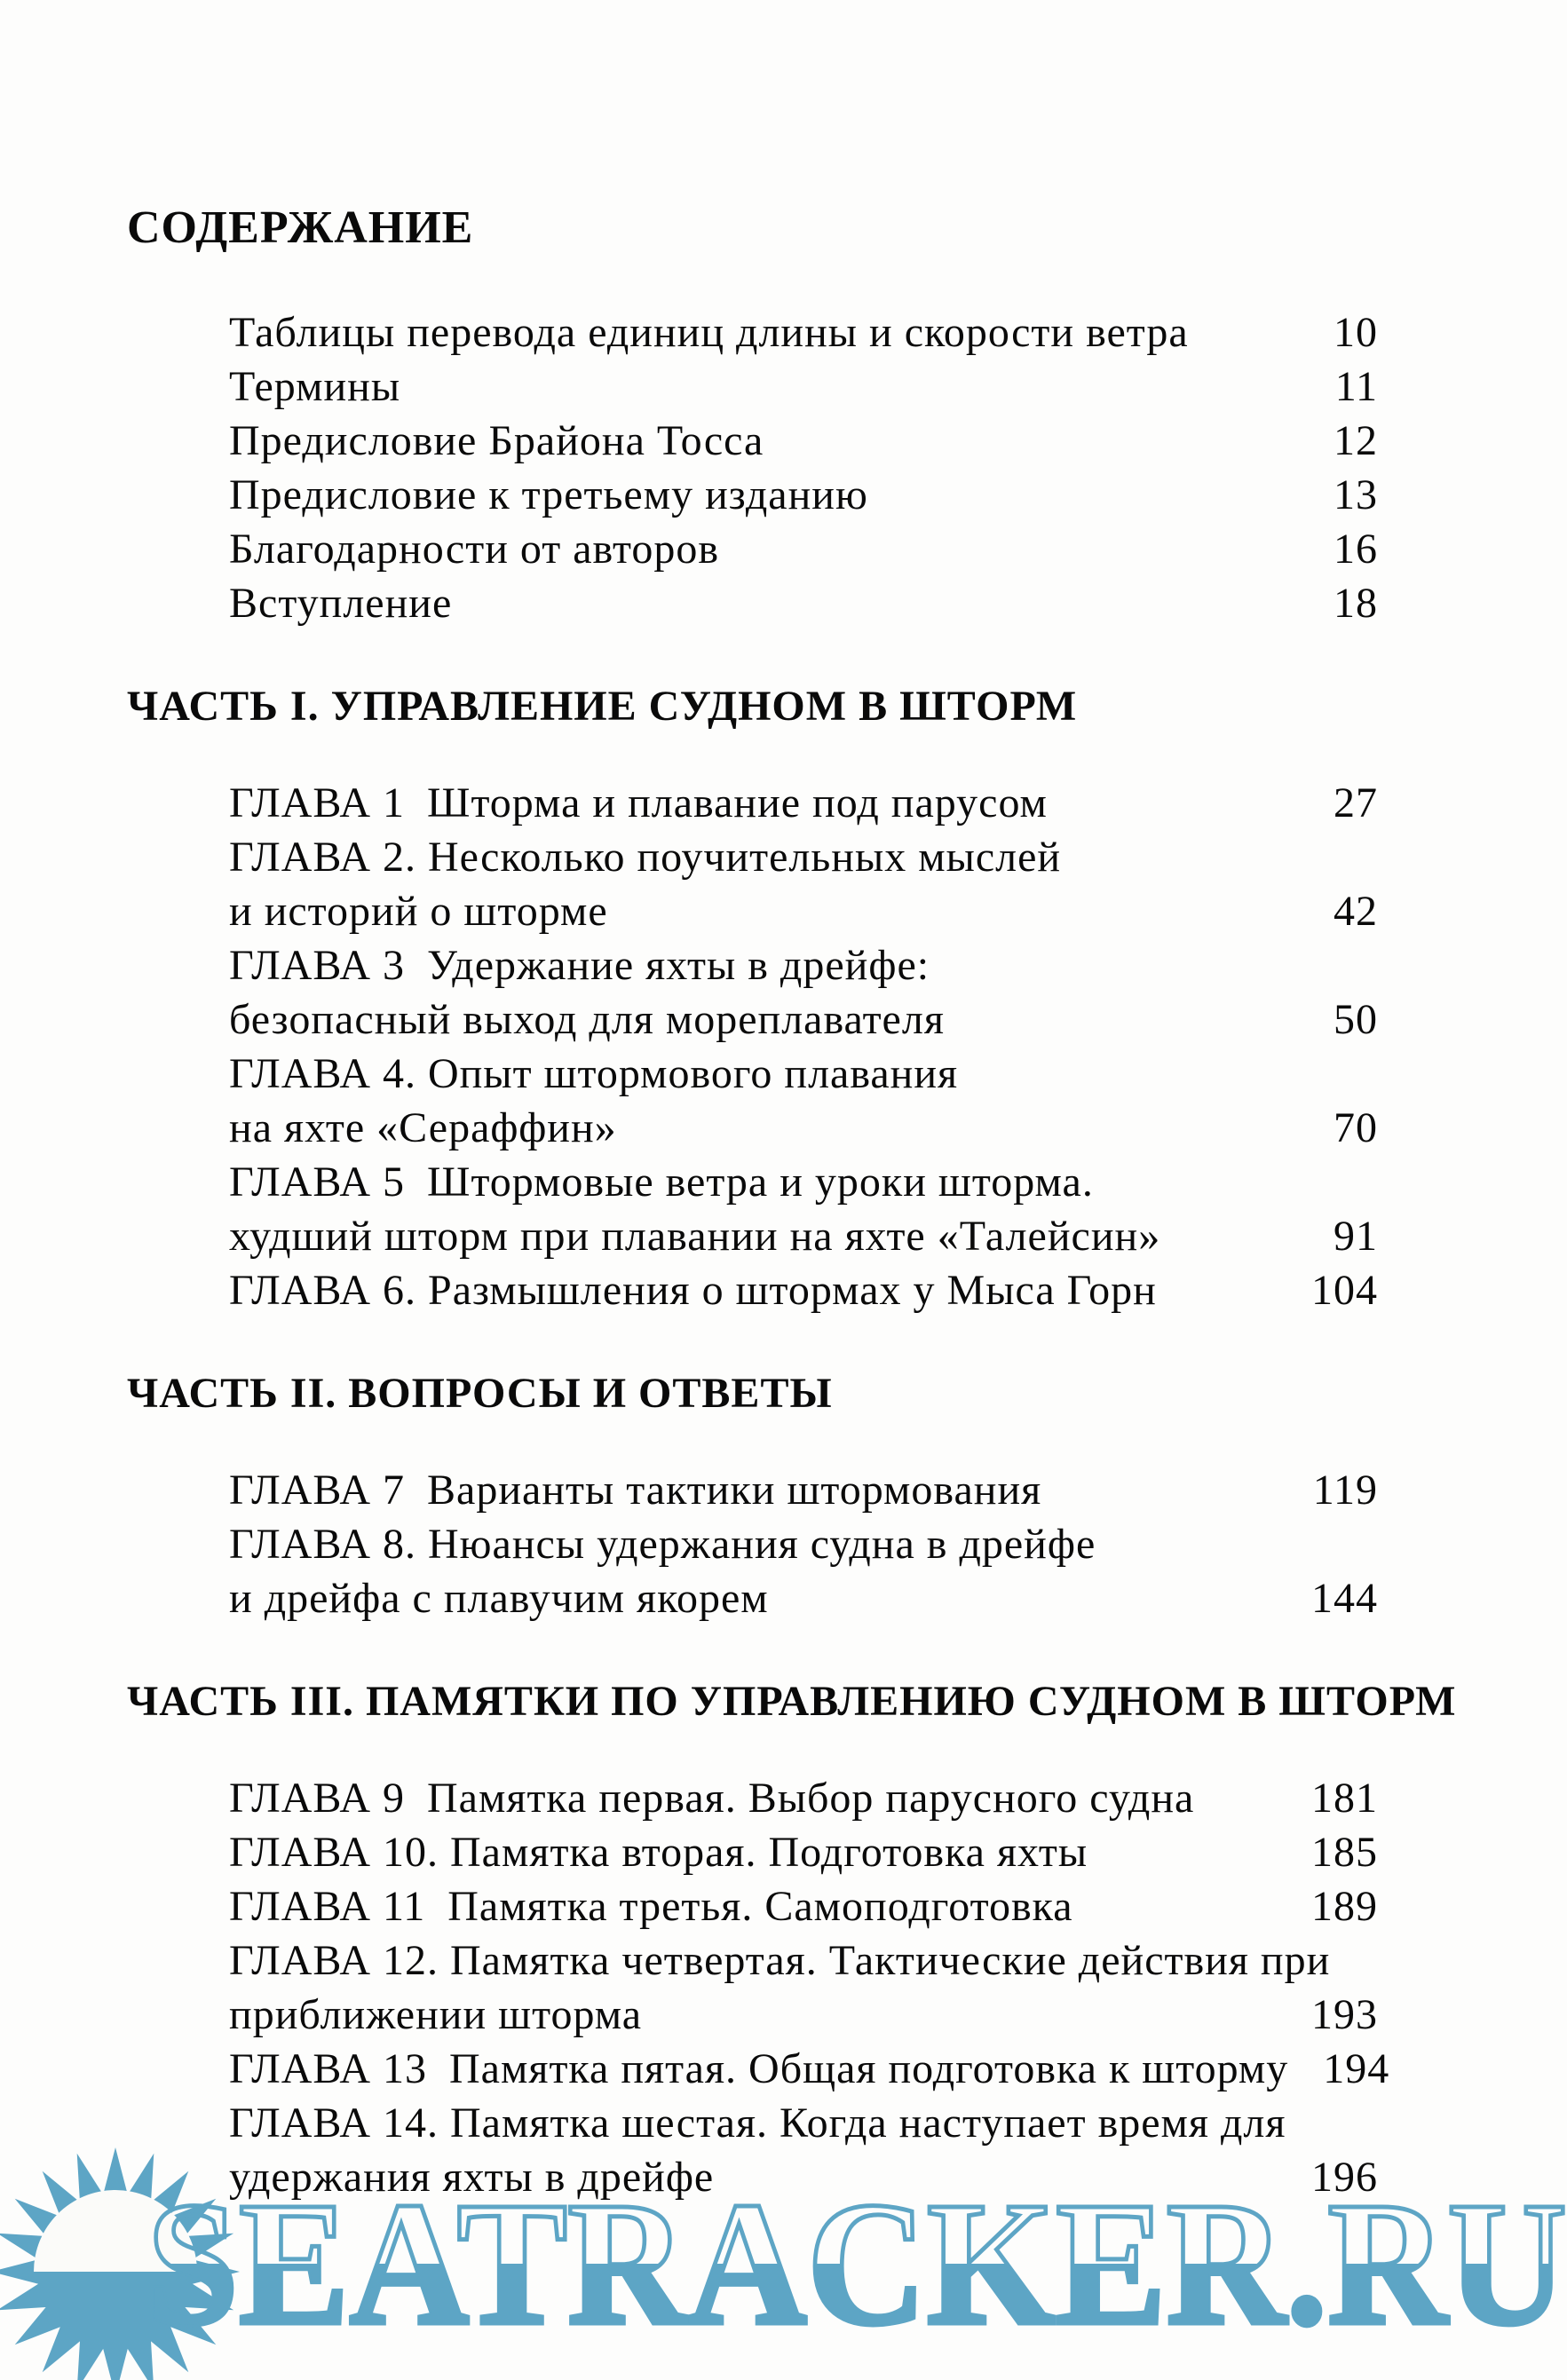 The height and width of the screenshot is (2380, 1567). What do you see at coordinates (1356, 549) in the screenshot?
I see `toc-entry-page: 16` at bounding box center [1356, 549].